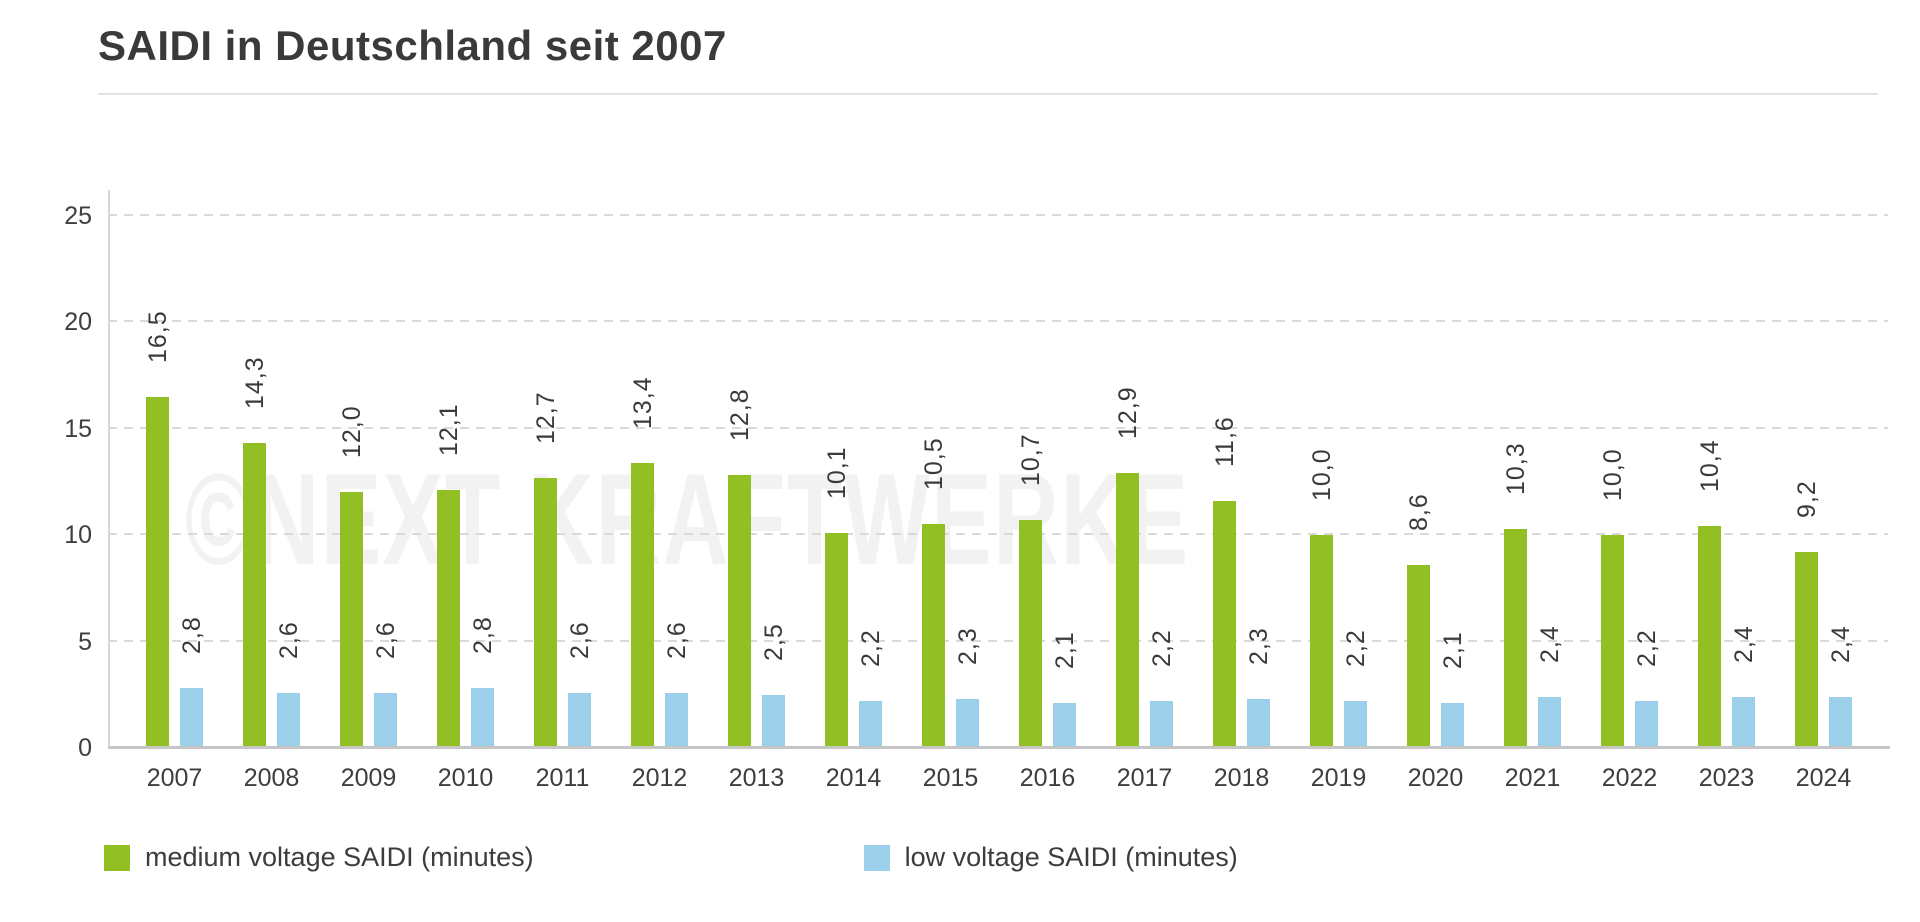  I want to click on value-label-low-2015: 2,3, so click(967, 646).